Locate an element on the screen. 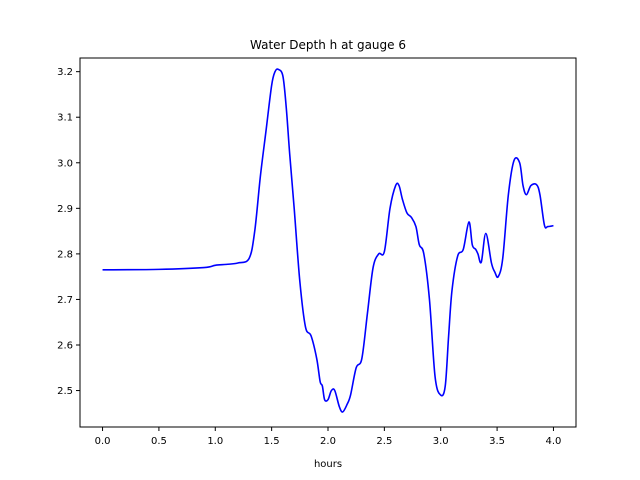 The image size is (640, 480). y-tick-label: 2.7 is located at coordinates (65, 300).